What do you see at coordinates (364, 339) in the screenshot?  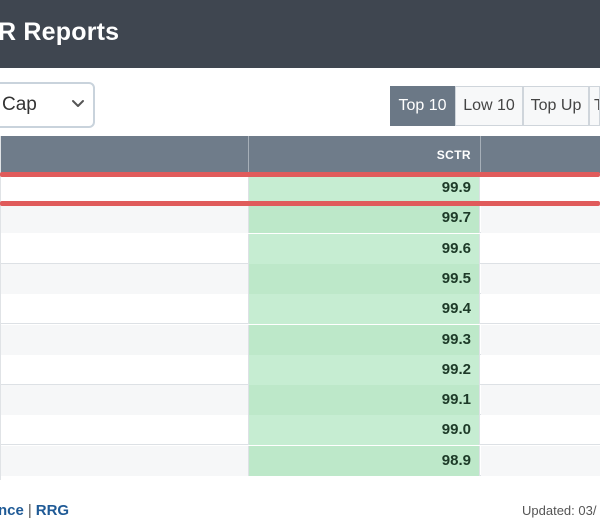 I see `cell-sctr-value: 99.3` at bounding box center [364, 339].